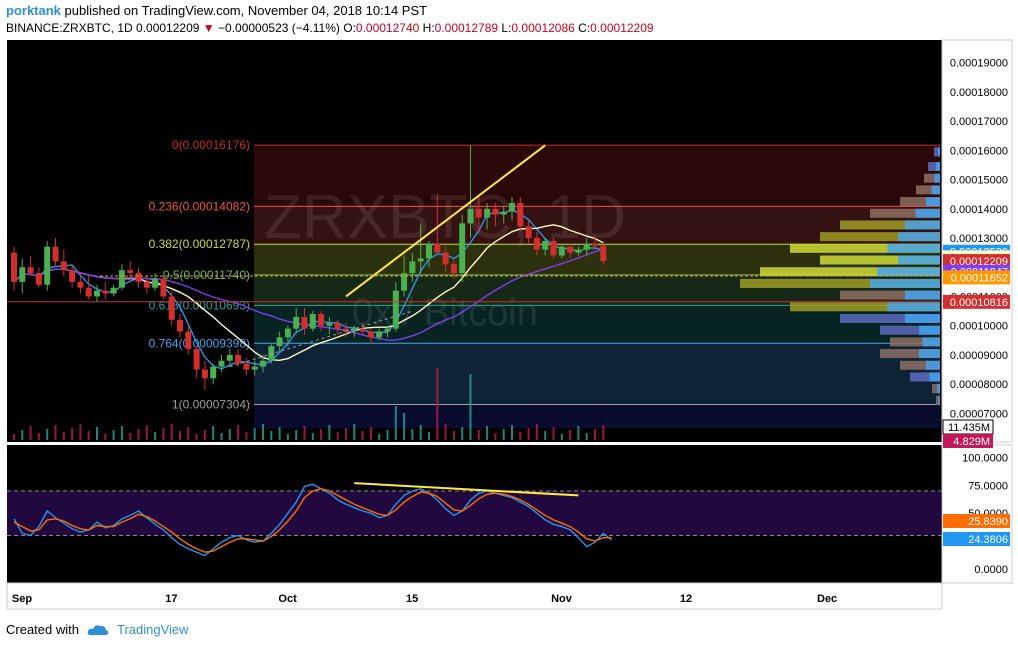 This screenshot has height=648, width=1018. What do you see at coordinates (988, 522) in the screenshot?
I see `rsi-value-label: 25.8390` at bounding box center [988, 522].